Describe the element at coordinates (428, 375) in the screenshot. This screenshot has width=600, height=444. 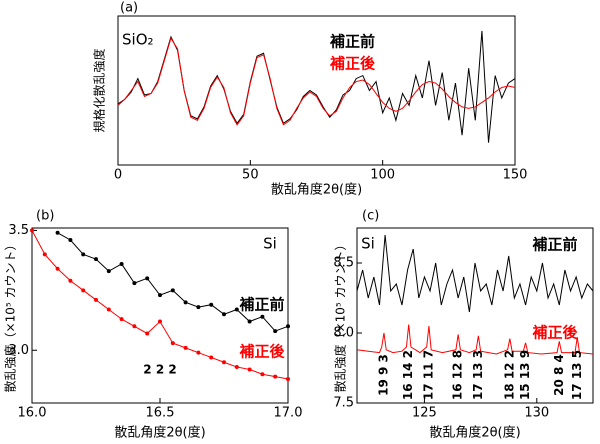
I see `peak-label: 17 11 7` at that location.